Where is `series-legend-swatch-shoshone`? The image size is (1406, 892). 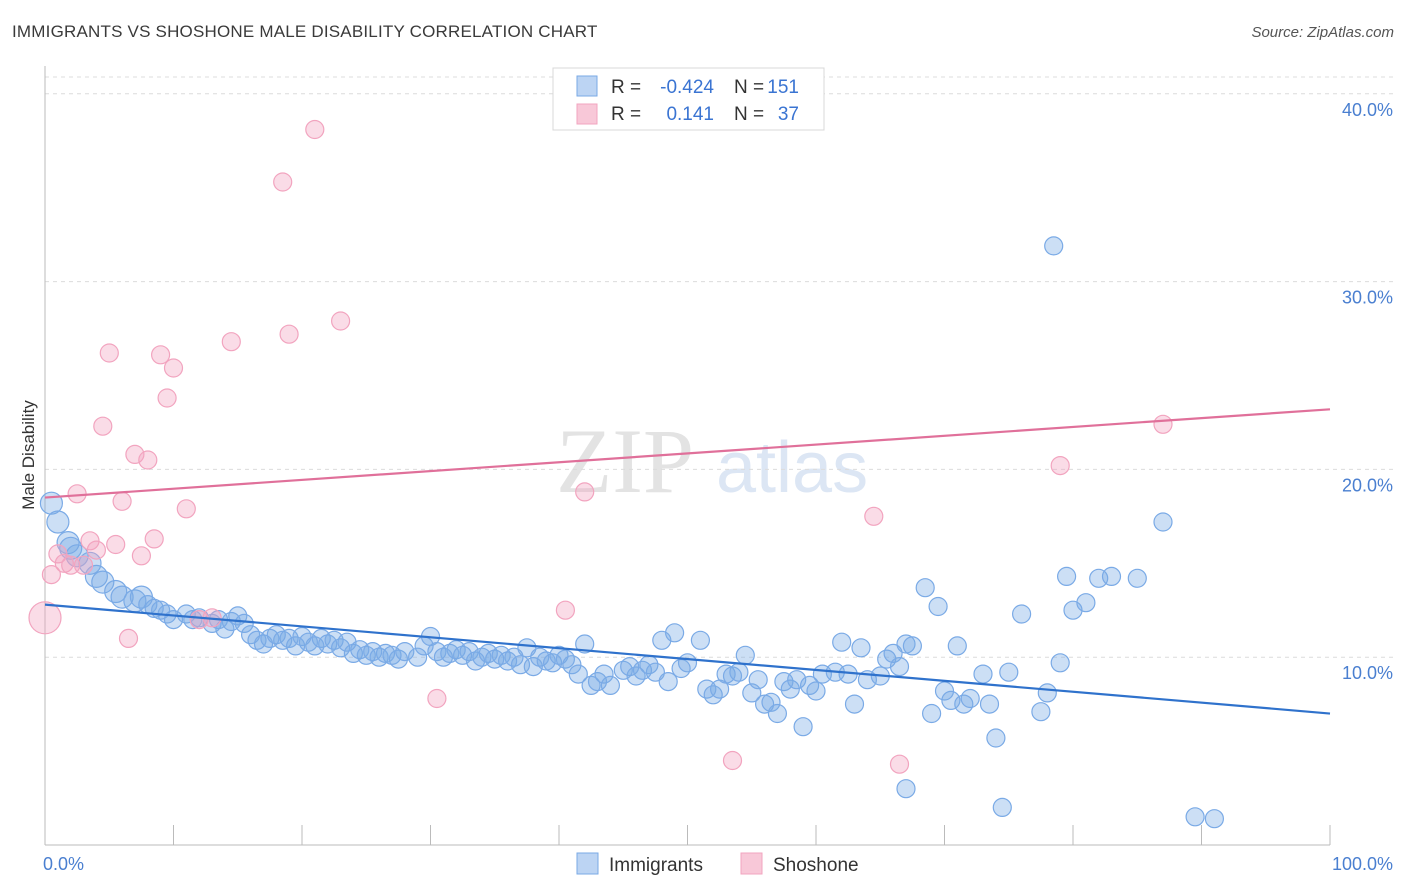 series-legend-swatch-shoshone is located at coordinates (751, 863).